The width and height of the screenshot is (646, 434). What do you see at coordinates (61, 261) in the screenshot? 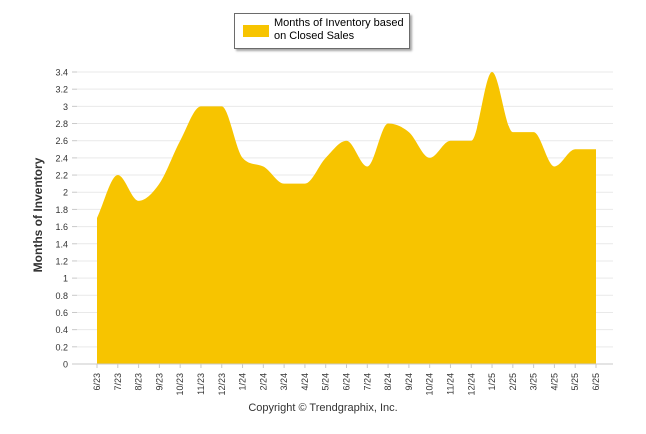
I see `y-tick-label: 1.2` at bounding box center [61, 261].